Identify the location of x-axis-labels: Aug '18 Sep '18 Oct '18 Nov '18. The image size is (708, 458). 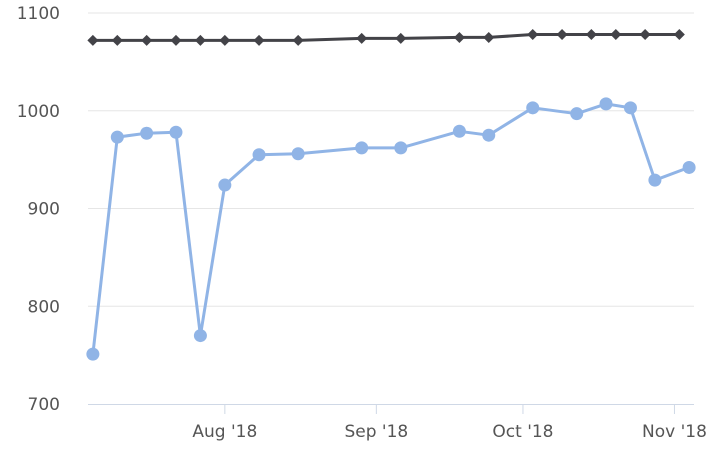
(449, 432).